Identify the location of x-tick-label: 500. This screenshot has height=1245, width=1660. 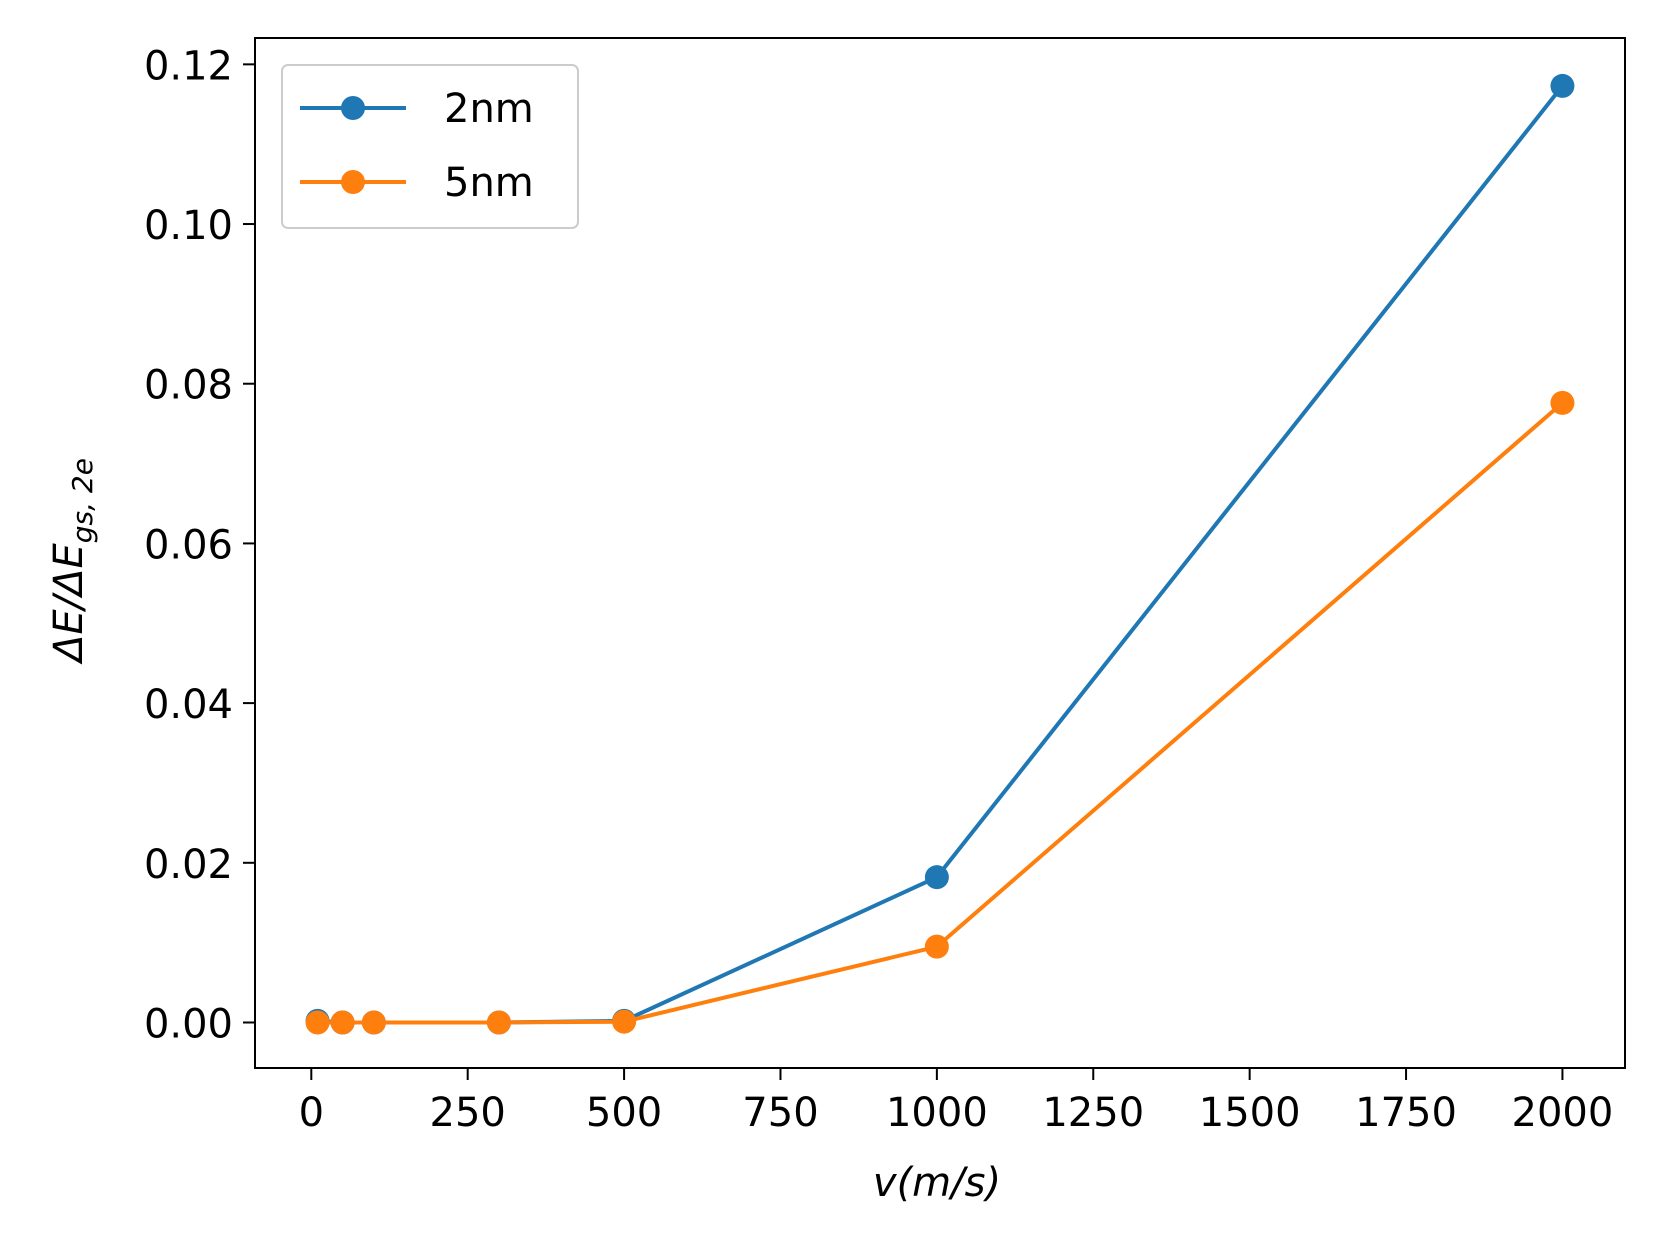
(624, 1113).